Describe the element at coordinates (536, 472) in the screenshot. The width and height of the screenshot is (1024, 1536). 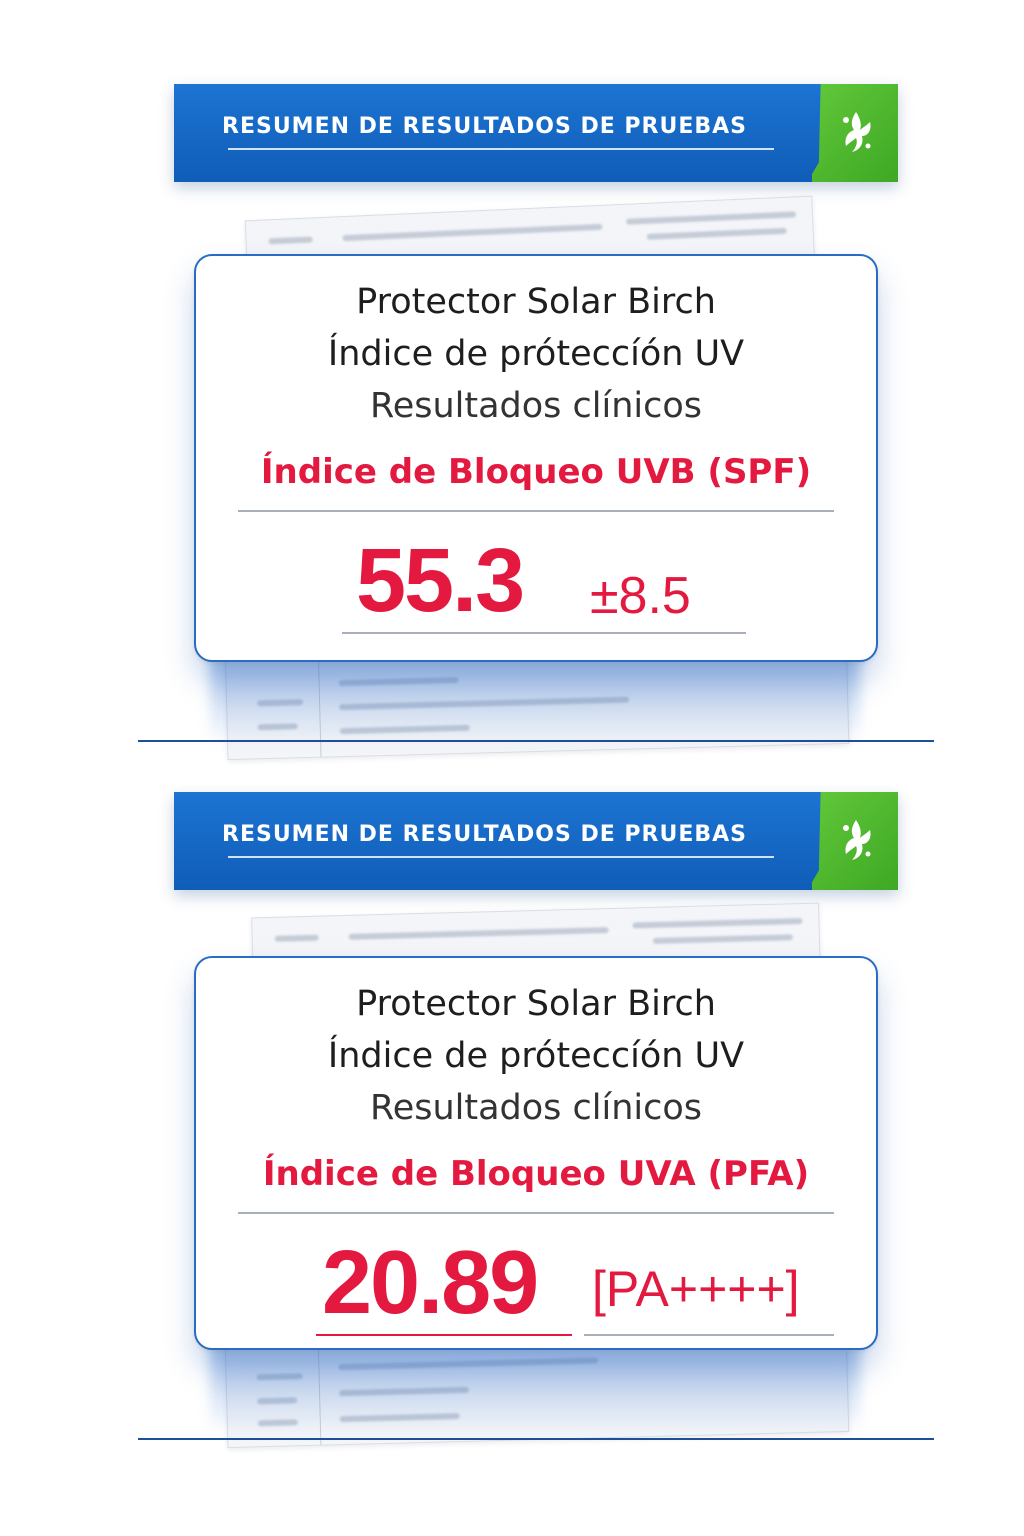
I see `index-label: Índice de Bloqueo UVB (SPF)` at that location.